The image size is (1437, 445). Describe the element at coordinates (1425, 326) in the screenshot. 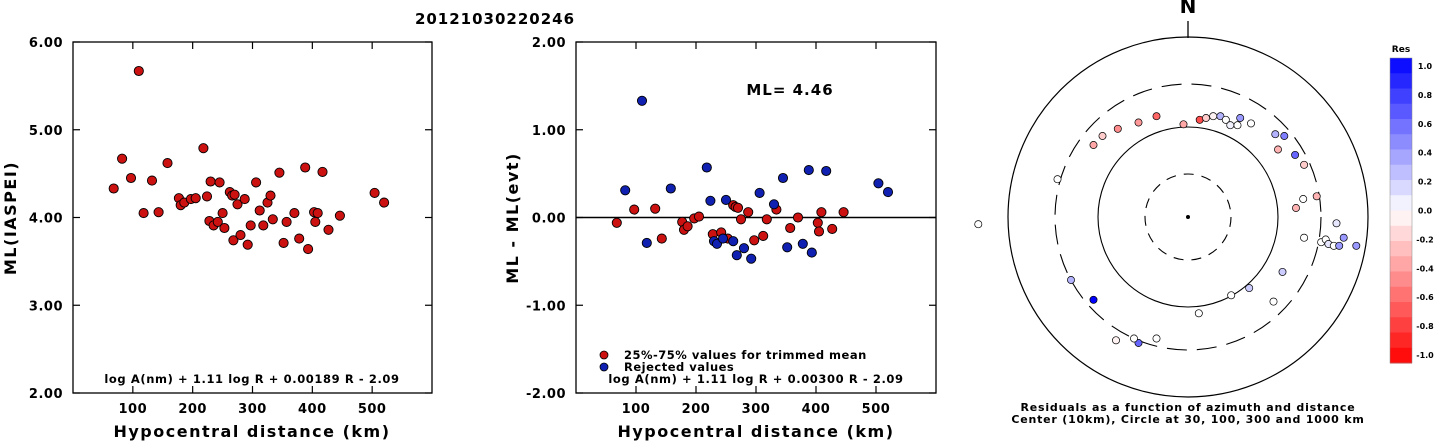

I see `colorbar-tick-label: -0.8` at that location.